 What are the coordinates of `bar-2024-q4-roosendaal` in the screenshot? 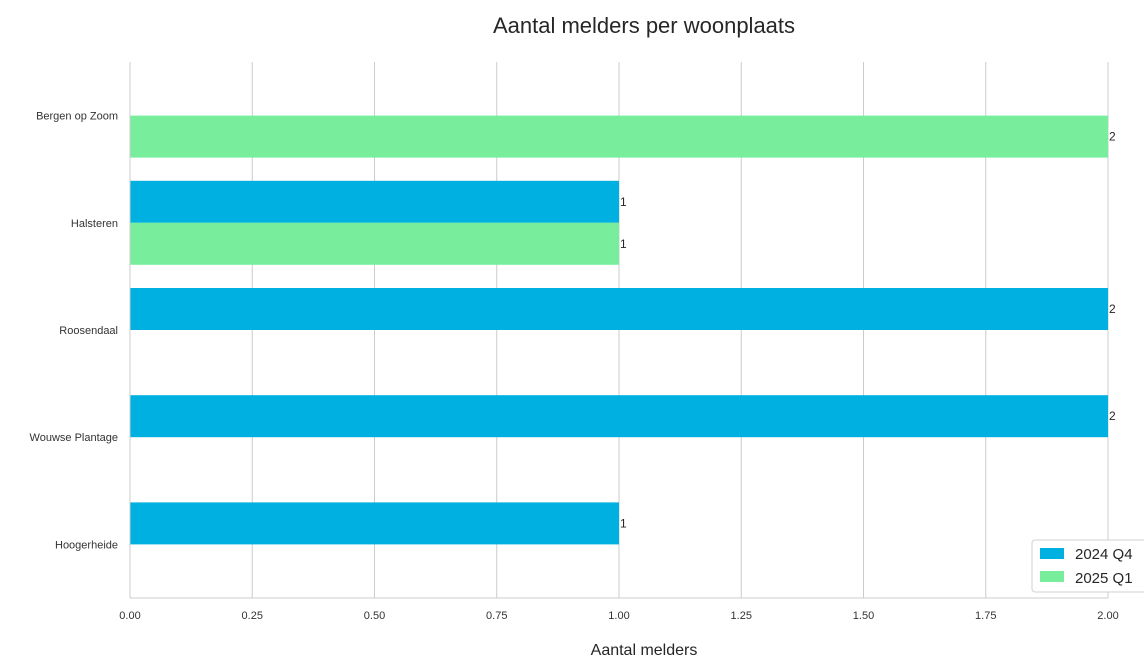 It's located at (619, 309).